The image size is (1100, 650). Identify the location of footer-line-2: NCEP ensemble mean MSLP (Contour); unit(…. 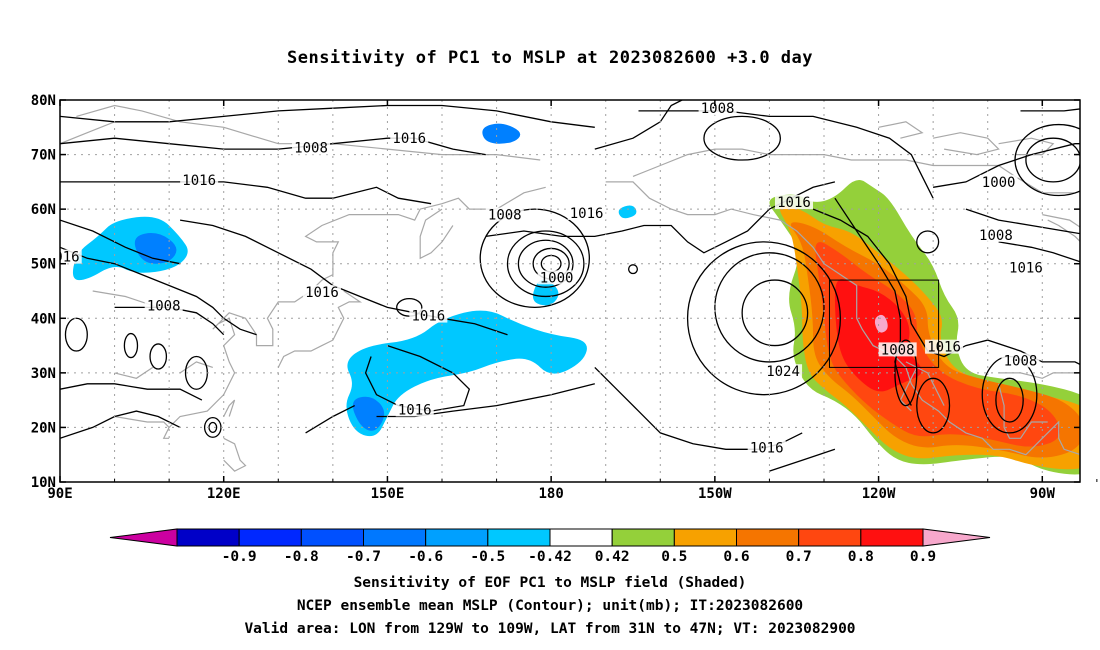
(550, 606).